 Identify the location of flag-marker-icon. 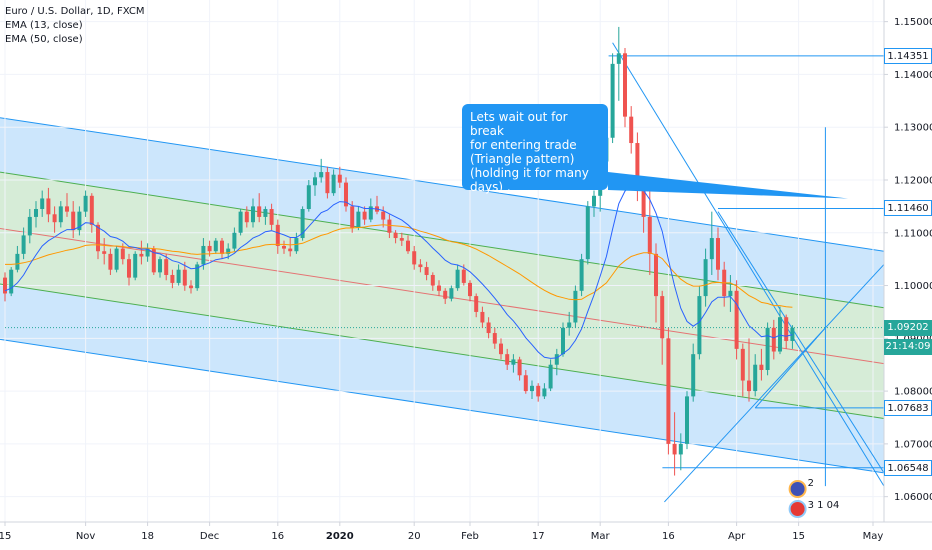
(797, 509).